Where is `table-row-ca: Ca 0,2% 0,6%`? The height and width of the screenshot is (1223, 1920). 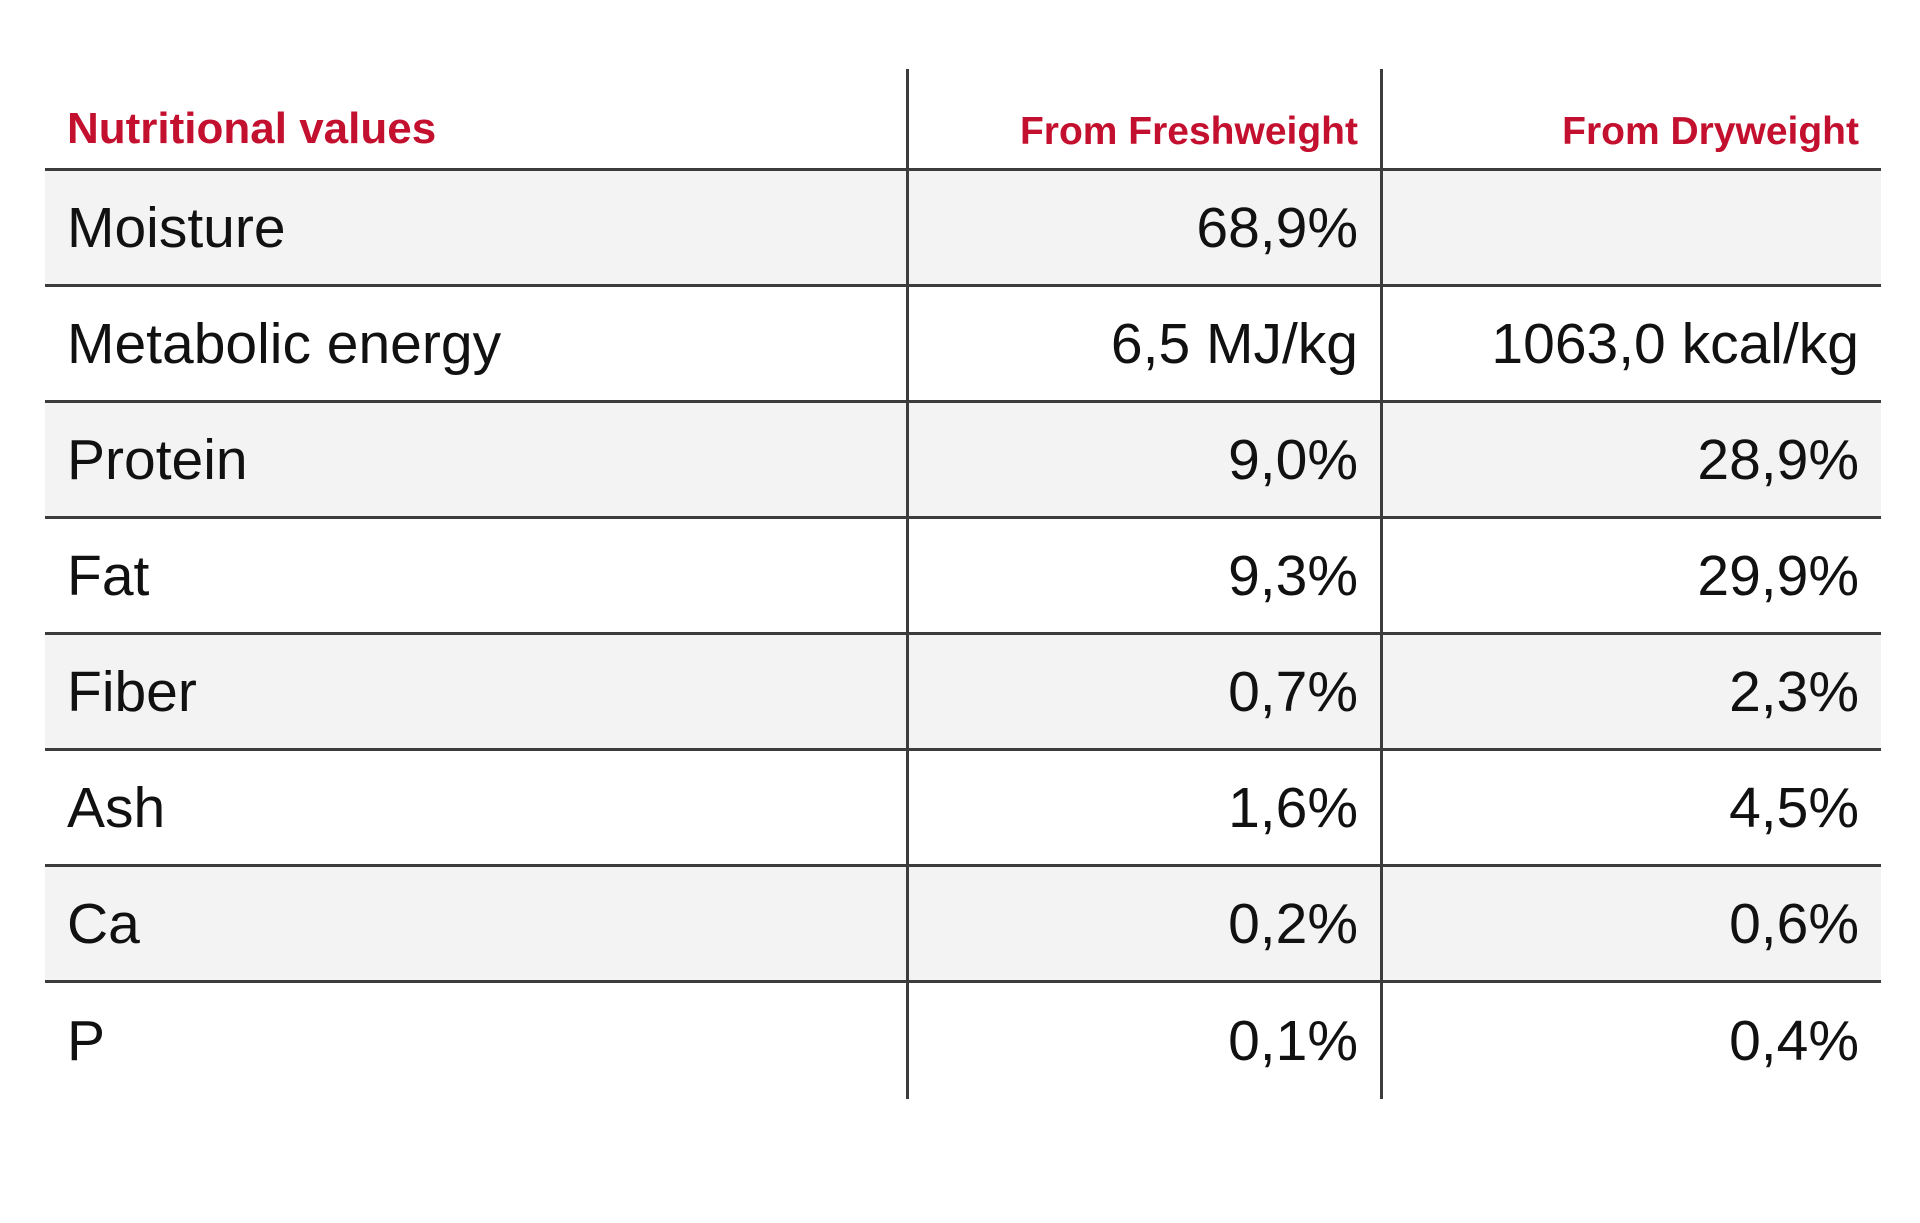 table-row-ca: Ca 0,2% 0,6% is located at coordinates (963, 925).